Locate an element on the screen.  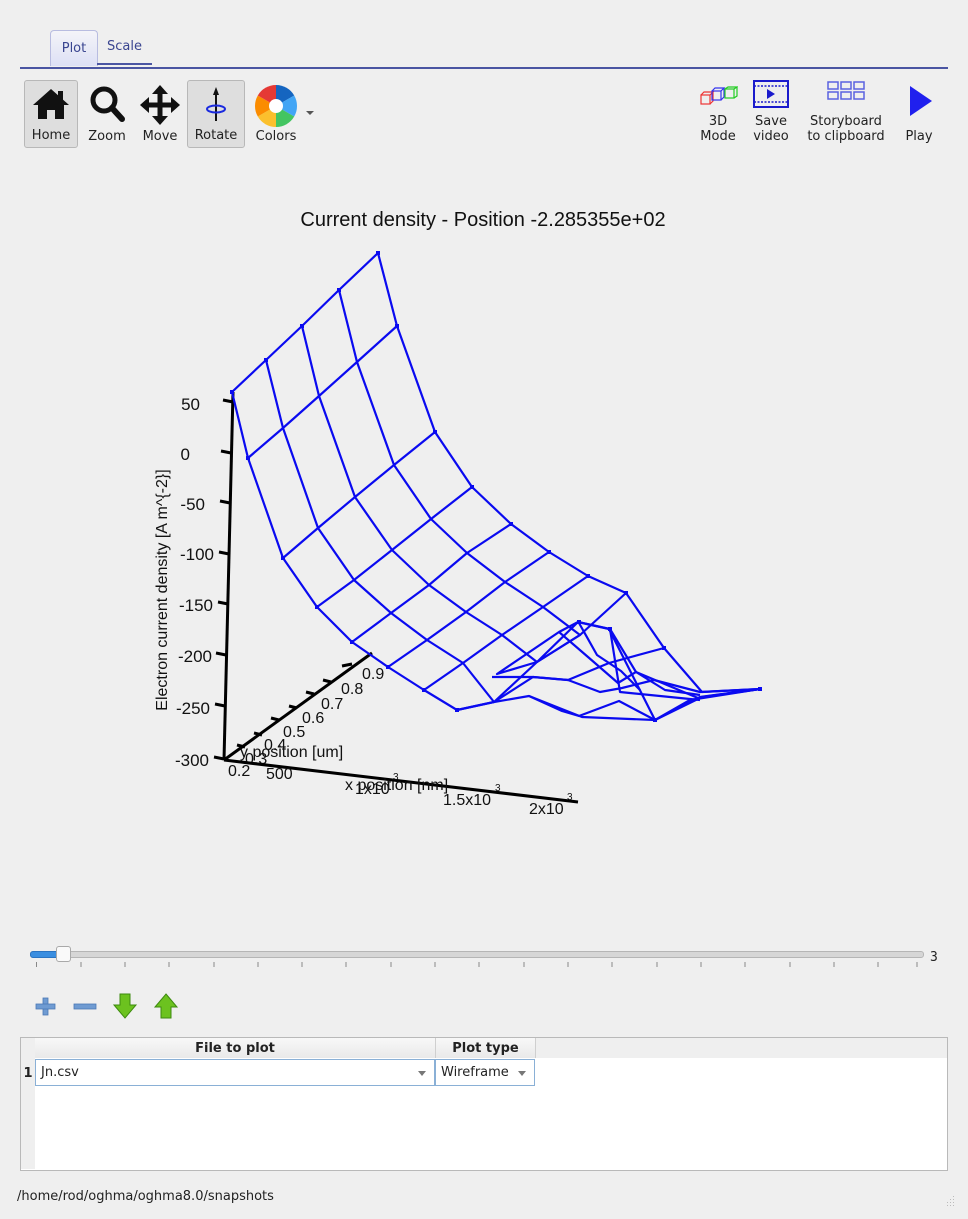
remove-row-button is located at coordinates (85, 1006).